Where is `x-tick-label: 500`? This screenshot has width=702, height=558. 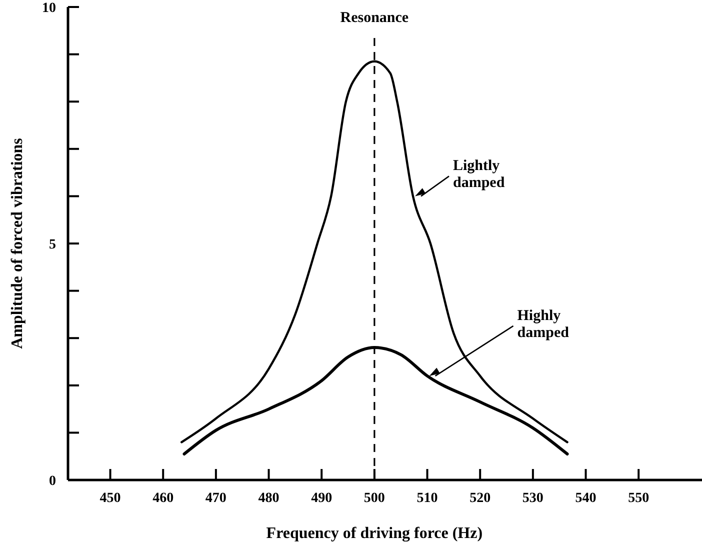 x-tick-label: 500 is located at coordinates (374, 498).